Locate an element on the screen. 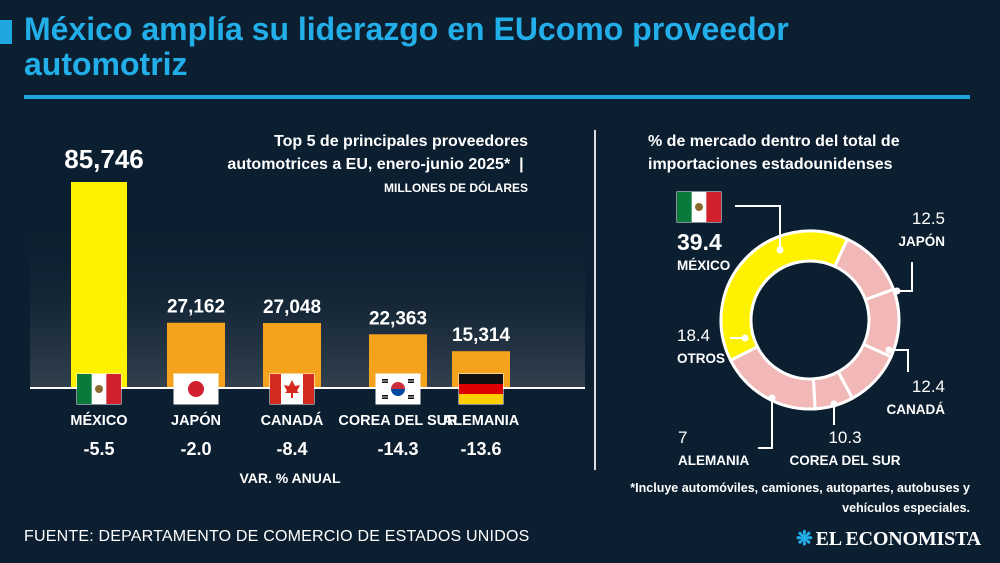  slice-value-label: 18.4 is located at coordinates (693, 335).